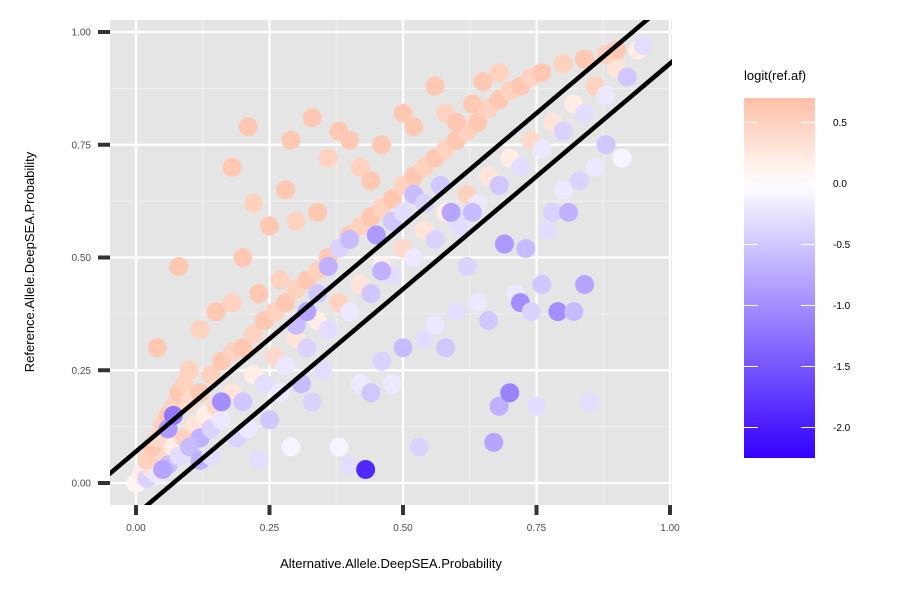 This screenshot has height=600, width=900. What do you see at coordinates (670, 528) in the screenshot?
I see `x-tick-label: 1.00` at bounding box center [670, 528].